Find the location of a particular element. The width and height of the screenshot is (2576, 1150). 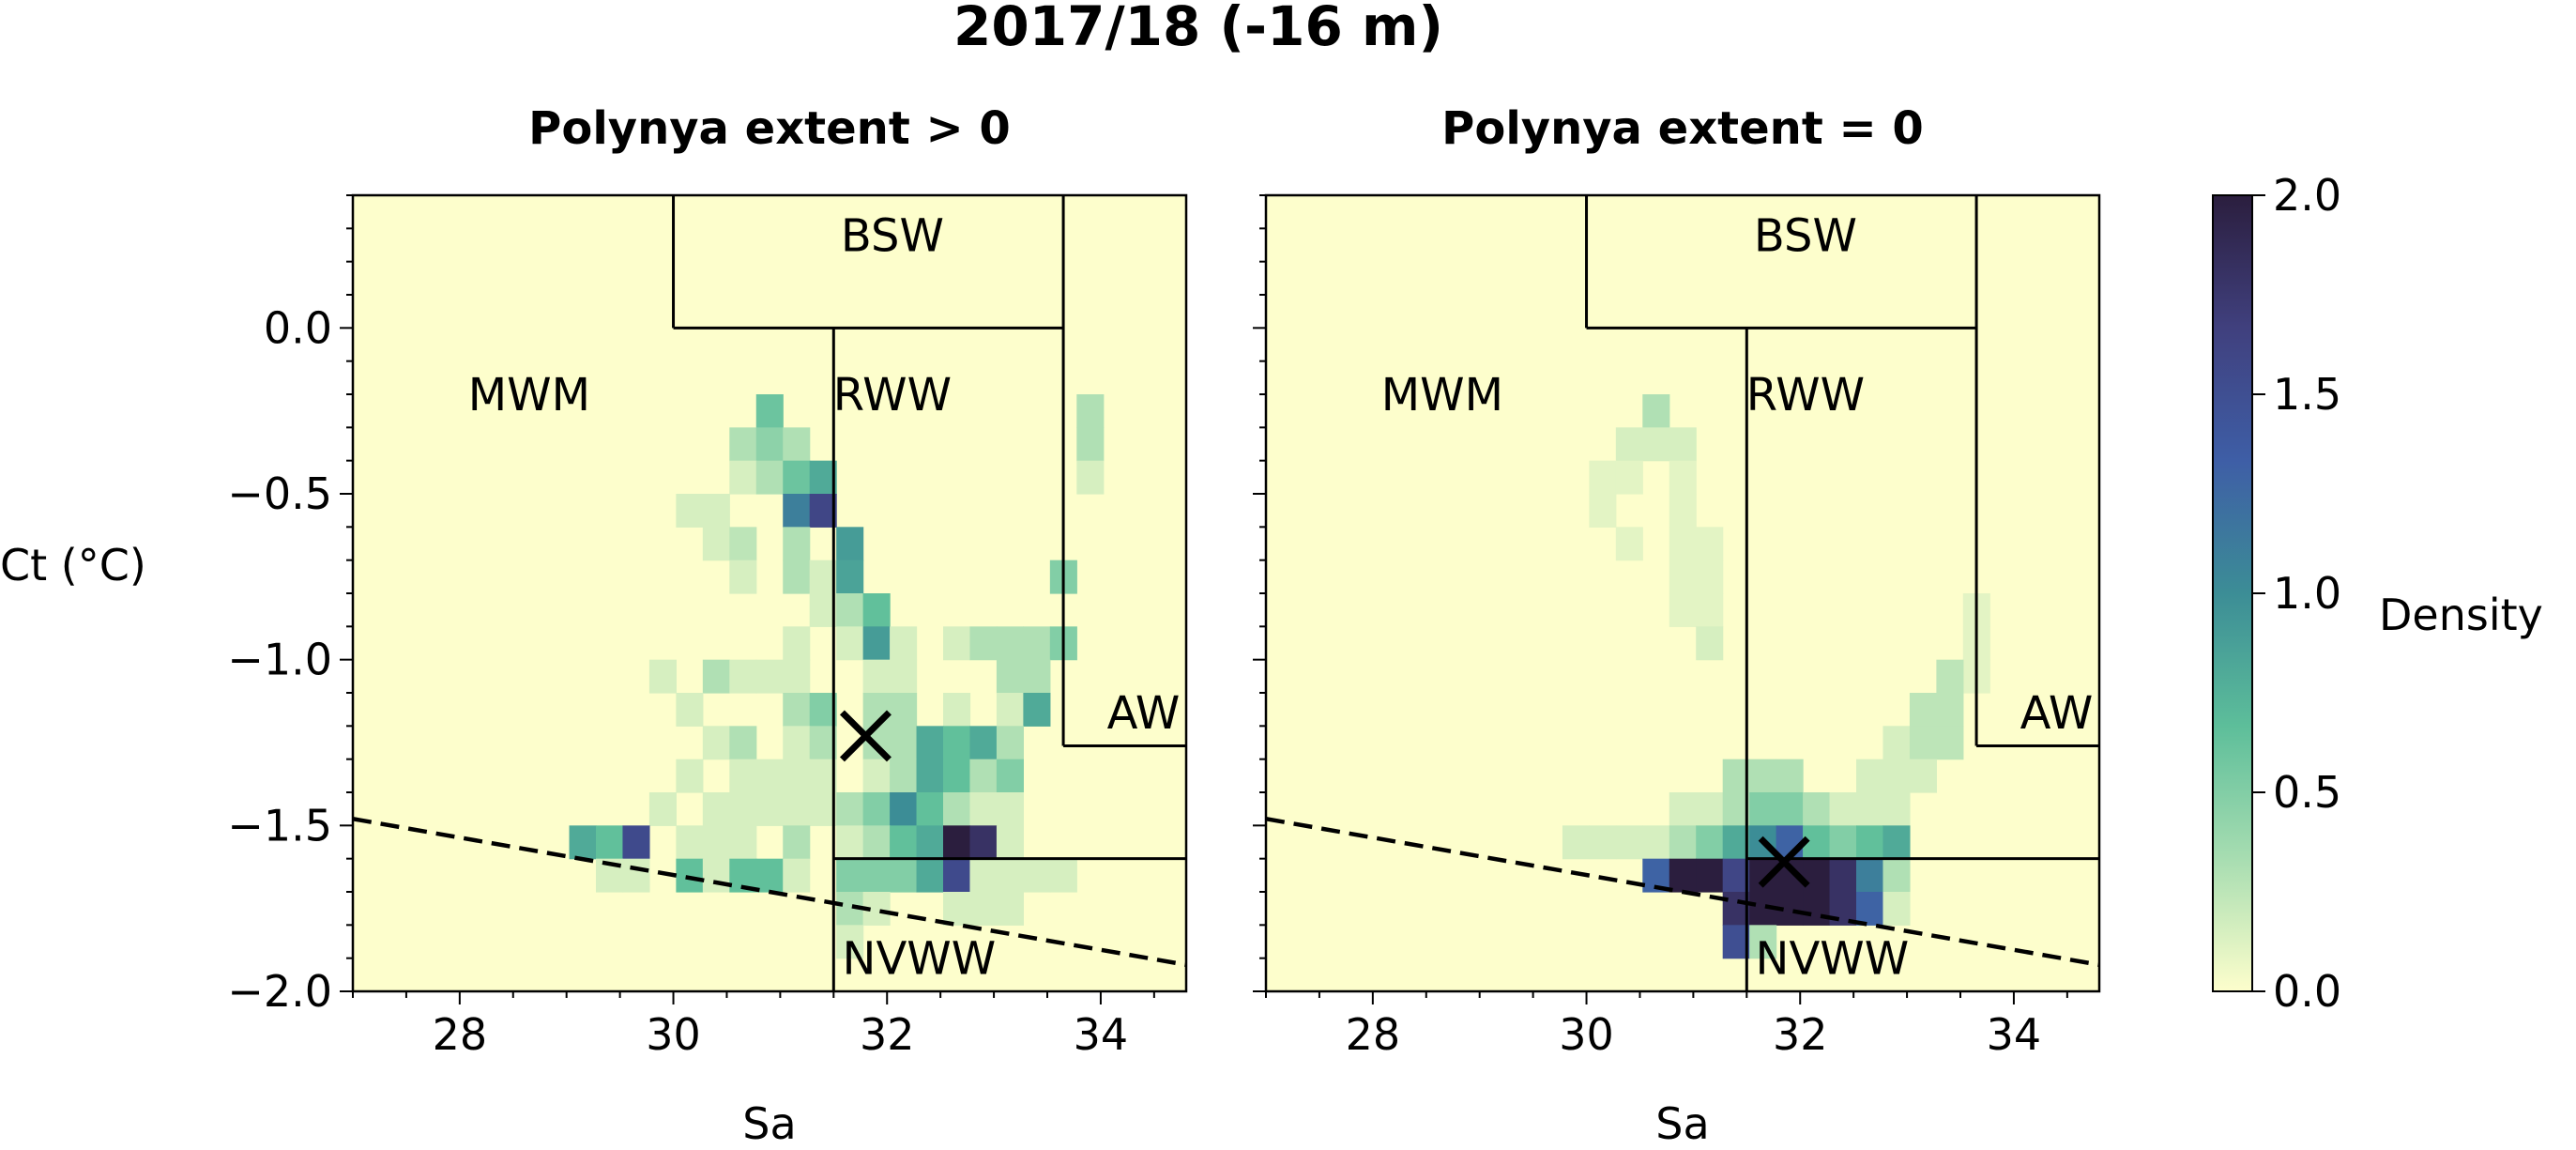

right-x-axis-label: Sa is located at coordinates (1682, 1123).